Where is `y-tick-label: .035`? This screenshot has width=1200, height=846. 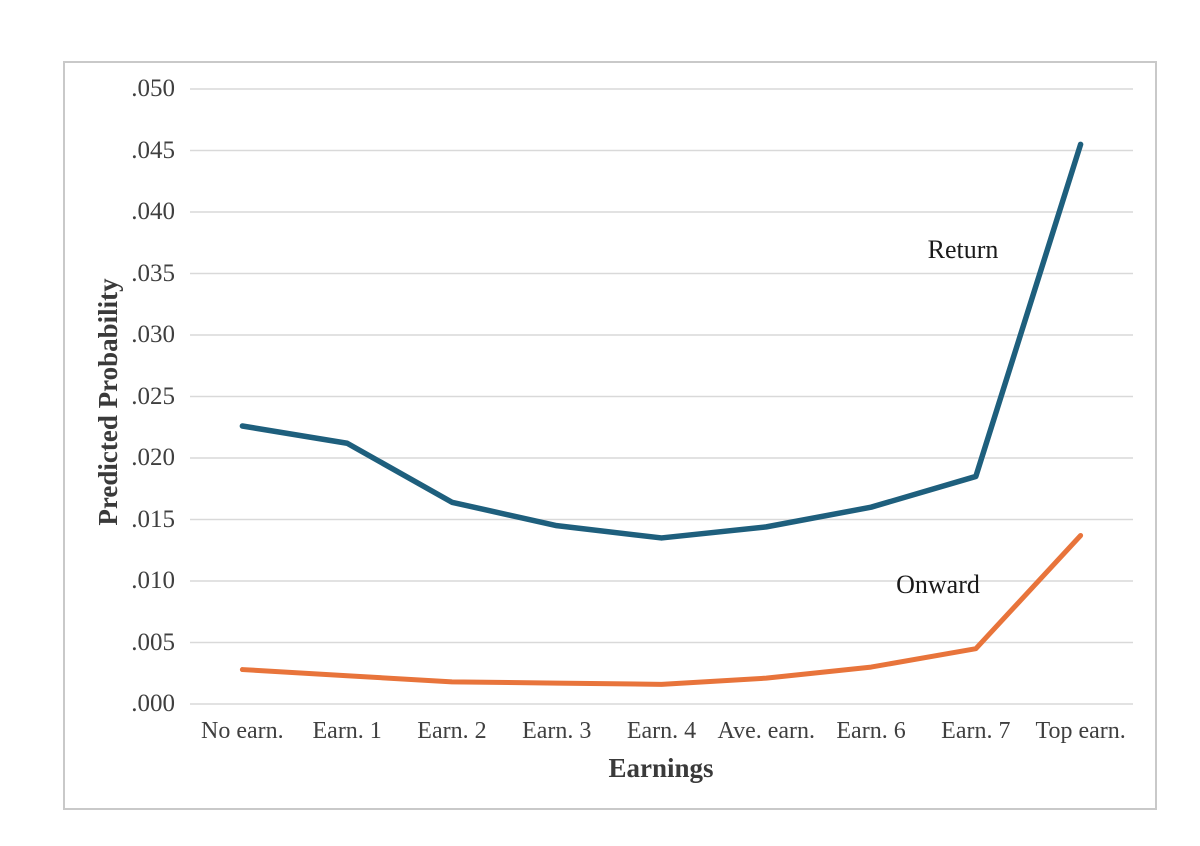
y-tick-label: .035 is located at coordinates (153, 273).